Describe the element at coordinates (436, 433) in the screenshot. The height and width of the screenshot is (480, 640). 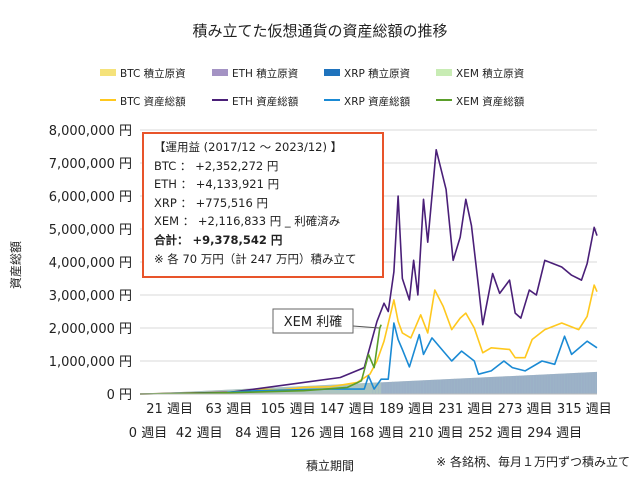
I see `x-tick-label: 210 週目` at that location.